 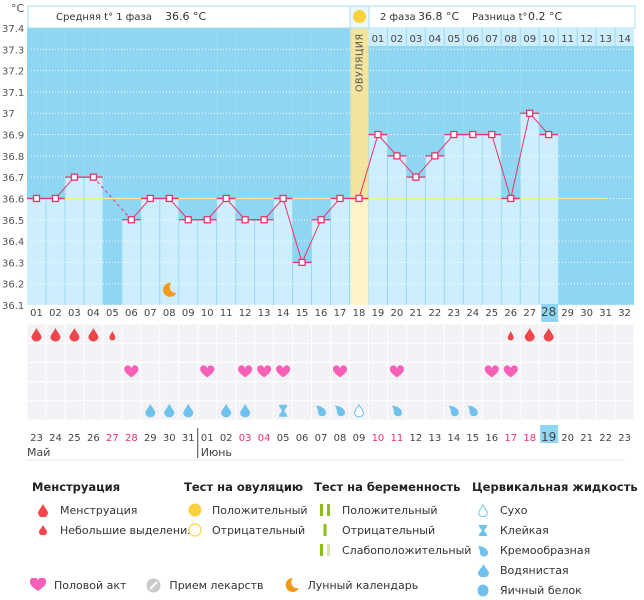 I want to click on legend-label: Положительный, so click(x=390, y=510).